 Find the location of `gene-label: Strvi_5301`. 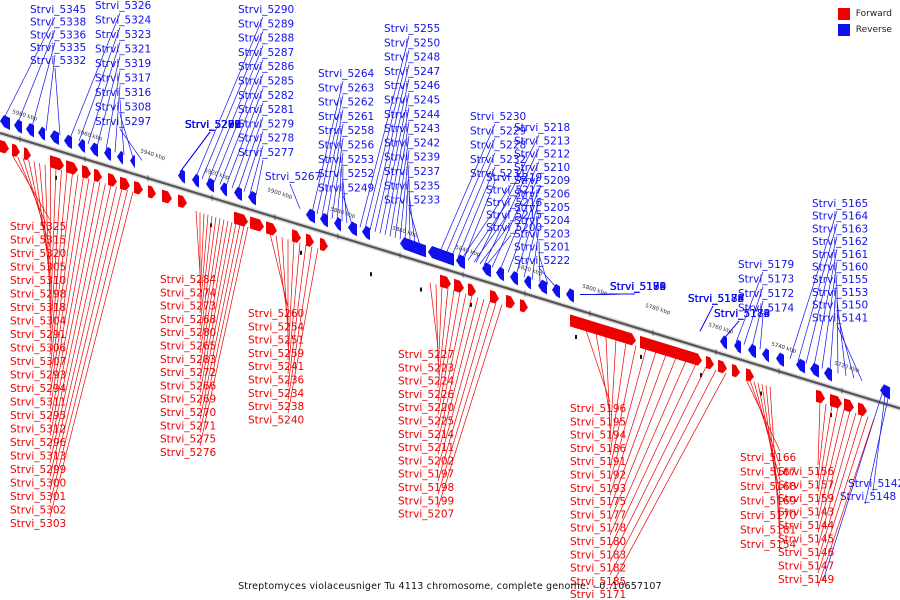

gene-label: Strvi_5301 is located at coordinates (38, 497).